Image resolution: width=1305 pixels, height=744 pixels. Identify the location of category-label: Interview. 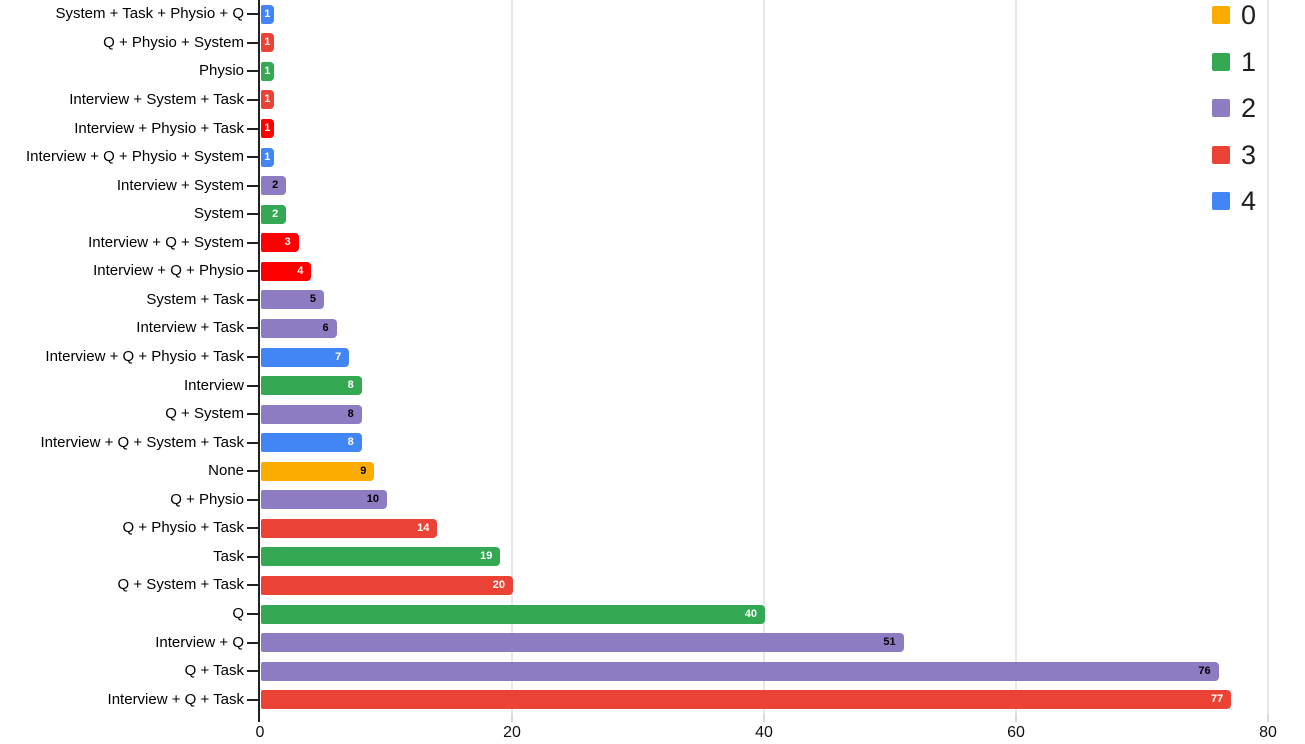
(213, 385).